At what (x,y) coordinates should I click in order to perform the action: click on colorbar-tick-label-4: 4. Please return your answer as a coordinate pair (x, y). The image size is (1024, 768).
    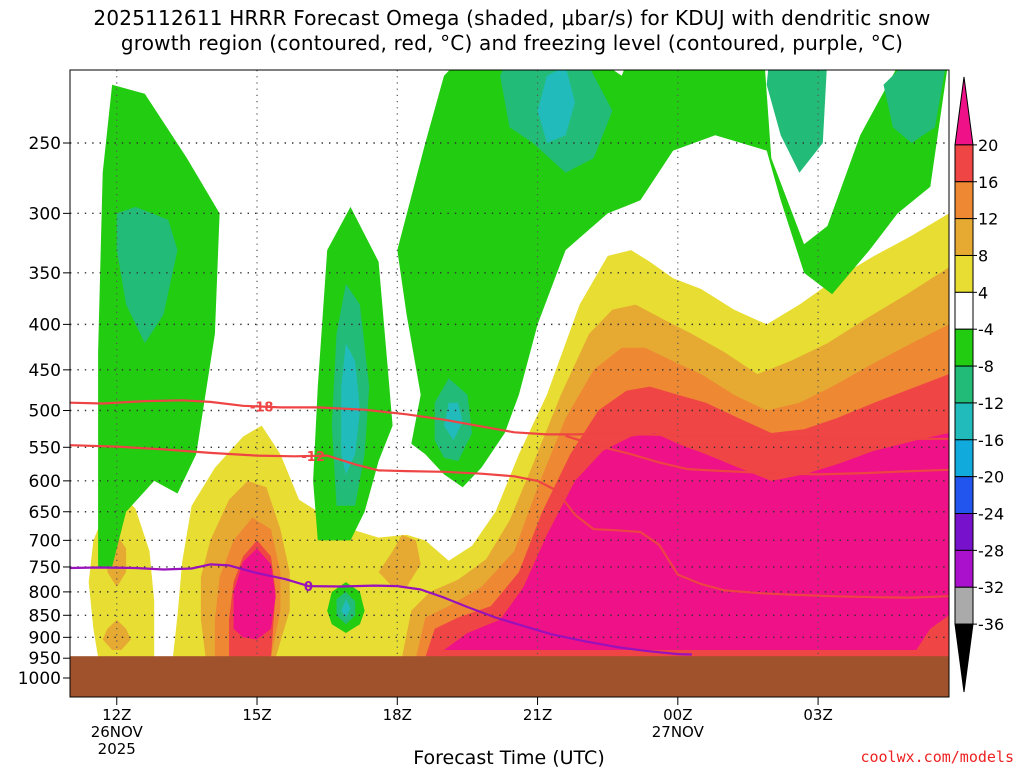
    Looking at the image, I should click on (983, 292).